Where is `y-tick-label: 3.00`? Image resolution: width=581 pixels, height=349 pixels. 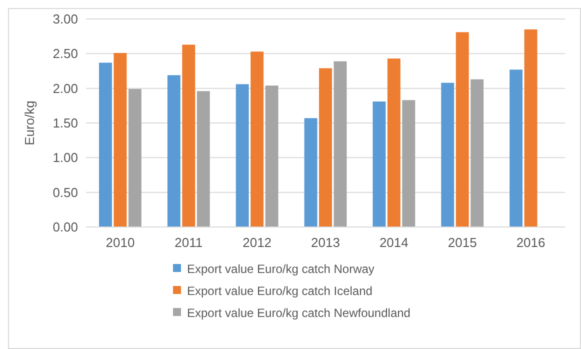
y-tick-label: 3.00 is located at coordinates (65, 19).